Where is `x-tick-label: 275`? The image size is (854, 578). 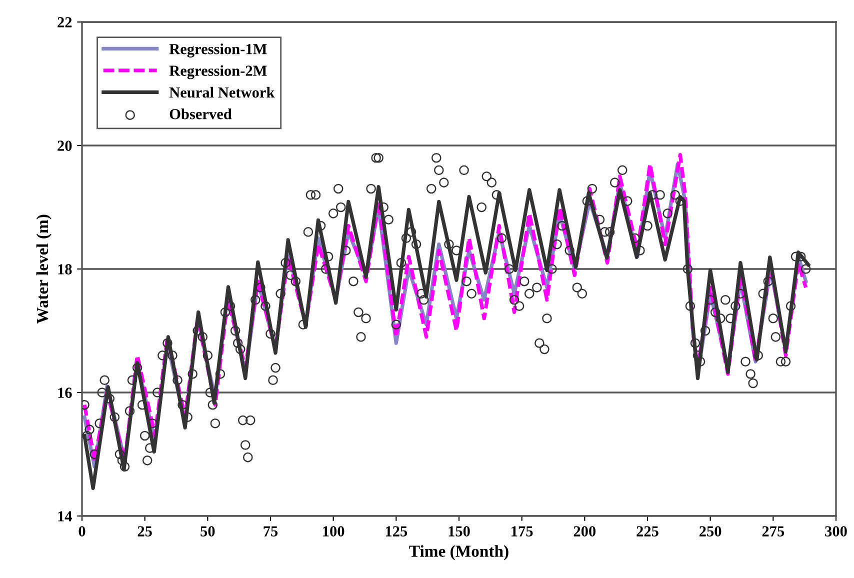 x-tick-label: 275 is located at coordinates (773, 531).